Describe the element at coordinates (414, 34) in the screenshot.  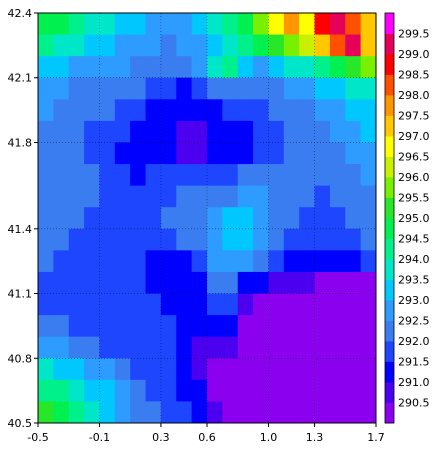
I see `colorbar-label: 299.5` at that location.